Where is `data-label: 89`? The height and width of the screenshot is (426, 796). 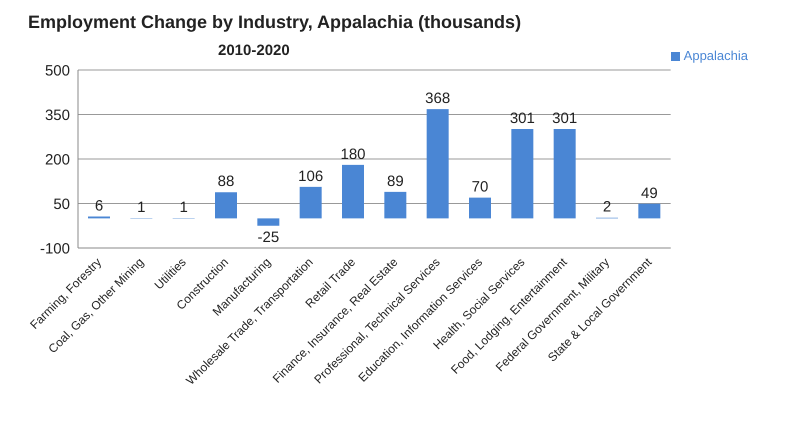
data-label: 89 is located at coordinates (395, 181).